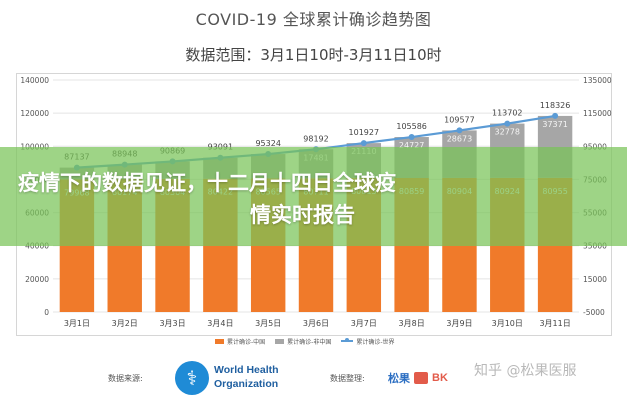 The width and height of the screenshot is (627, 400). Describe the element at coordinates (595, 279) in the screenshot. I see `y2-tick-label: 15000` at that location.